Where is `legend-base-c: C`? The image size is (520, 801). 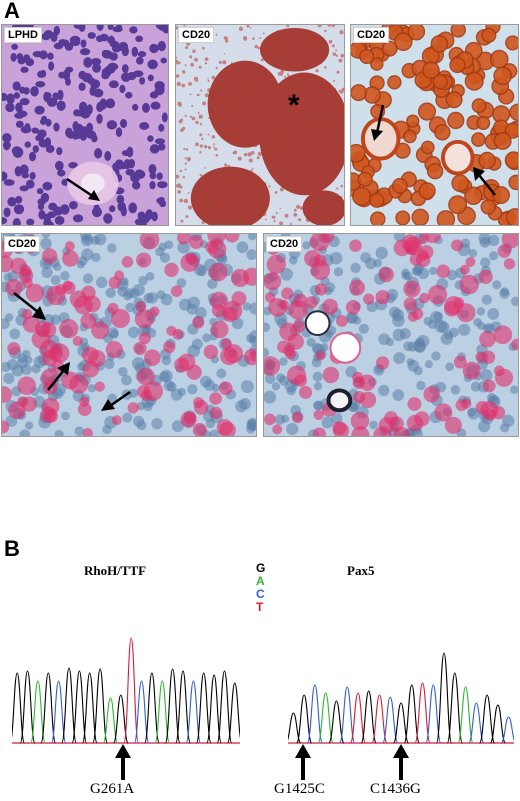 legend-base-c: C is located at coordinates (260, 594).